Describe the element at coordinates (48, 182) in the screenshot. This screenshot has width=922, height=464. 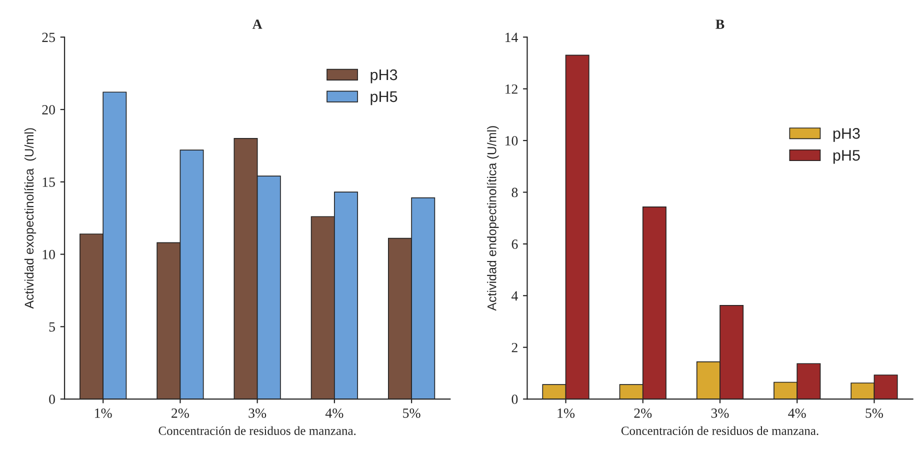
I see `y-tick-label: 15` at that location.